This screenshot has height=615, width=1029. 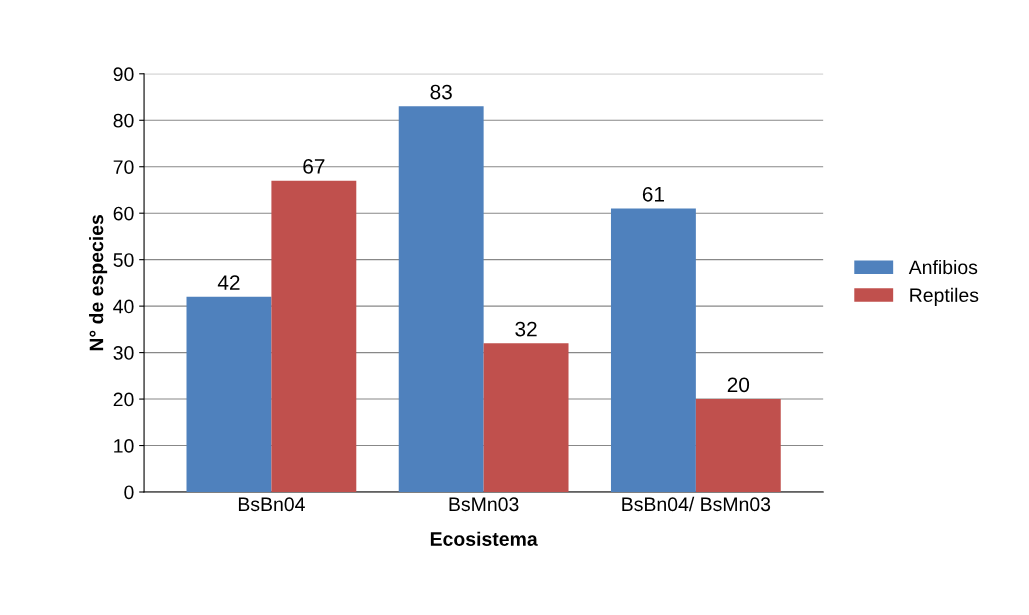 What do you see at coordinates (123, 260) in the screenshot?
I see `y-tick-label: 50` at bounding box center [123, 260].